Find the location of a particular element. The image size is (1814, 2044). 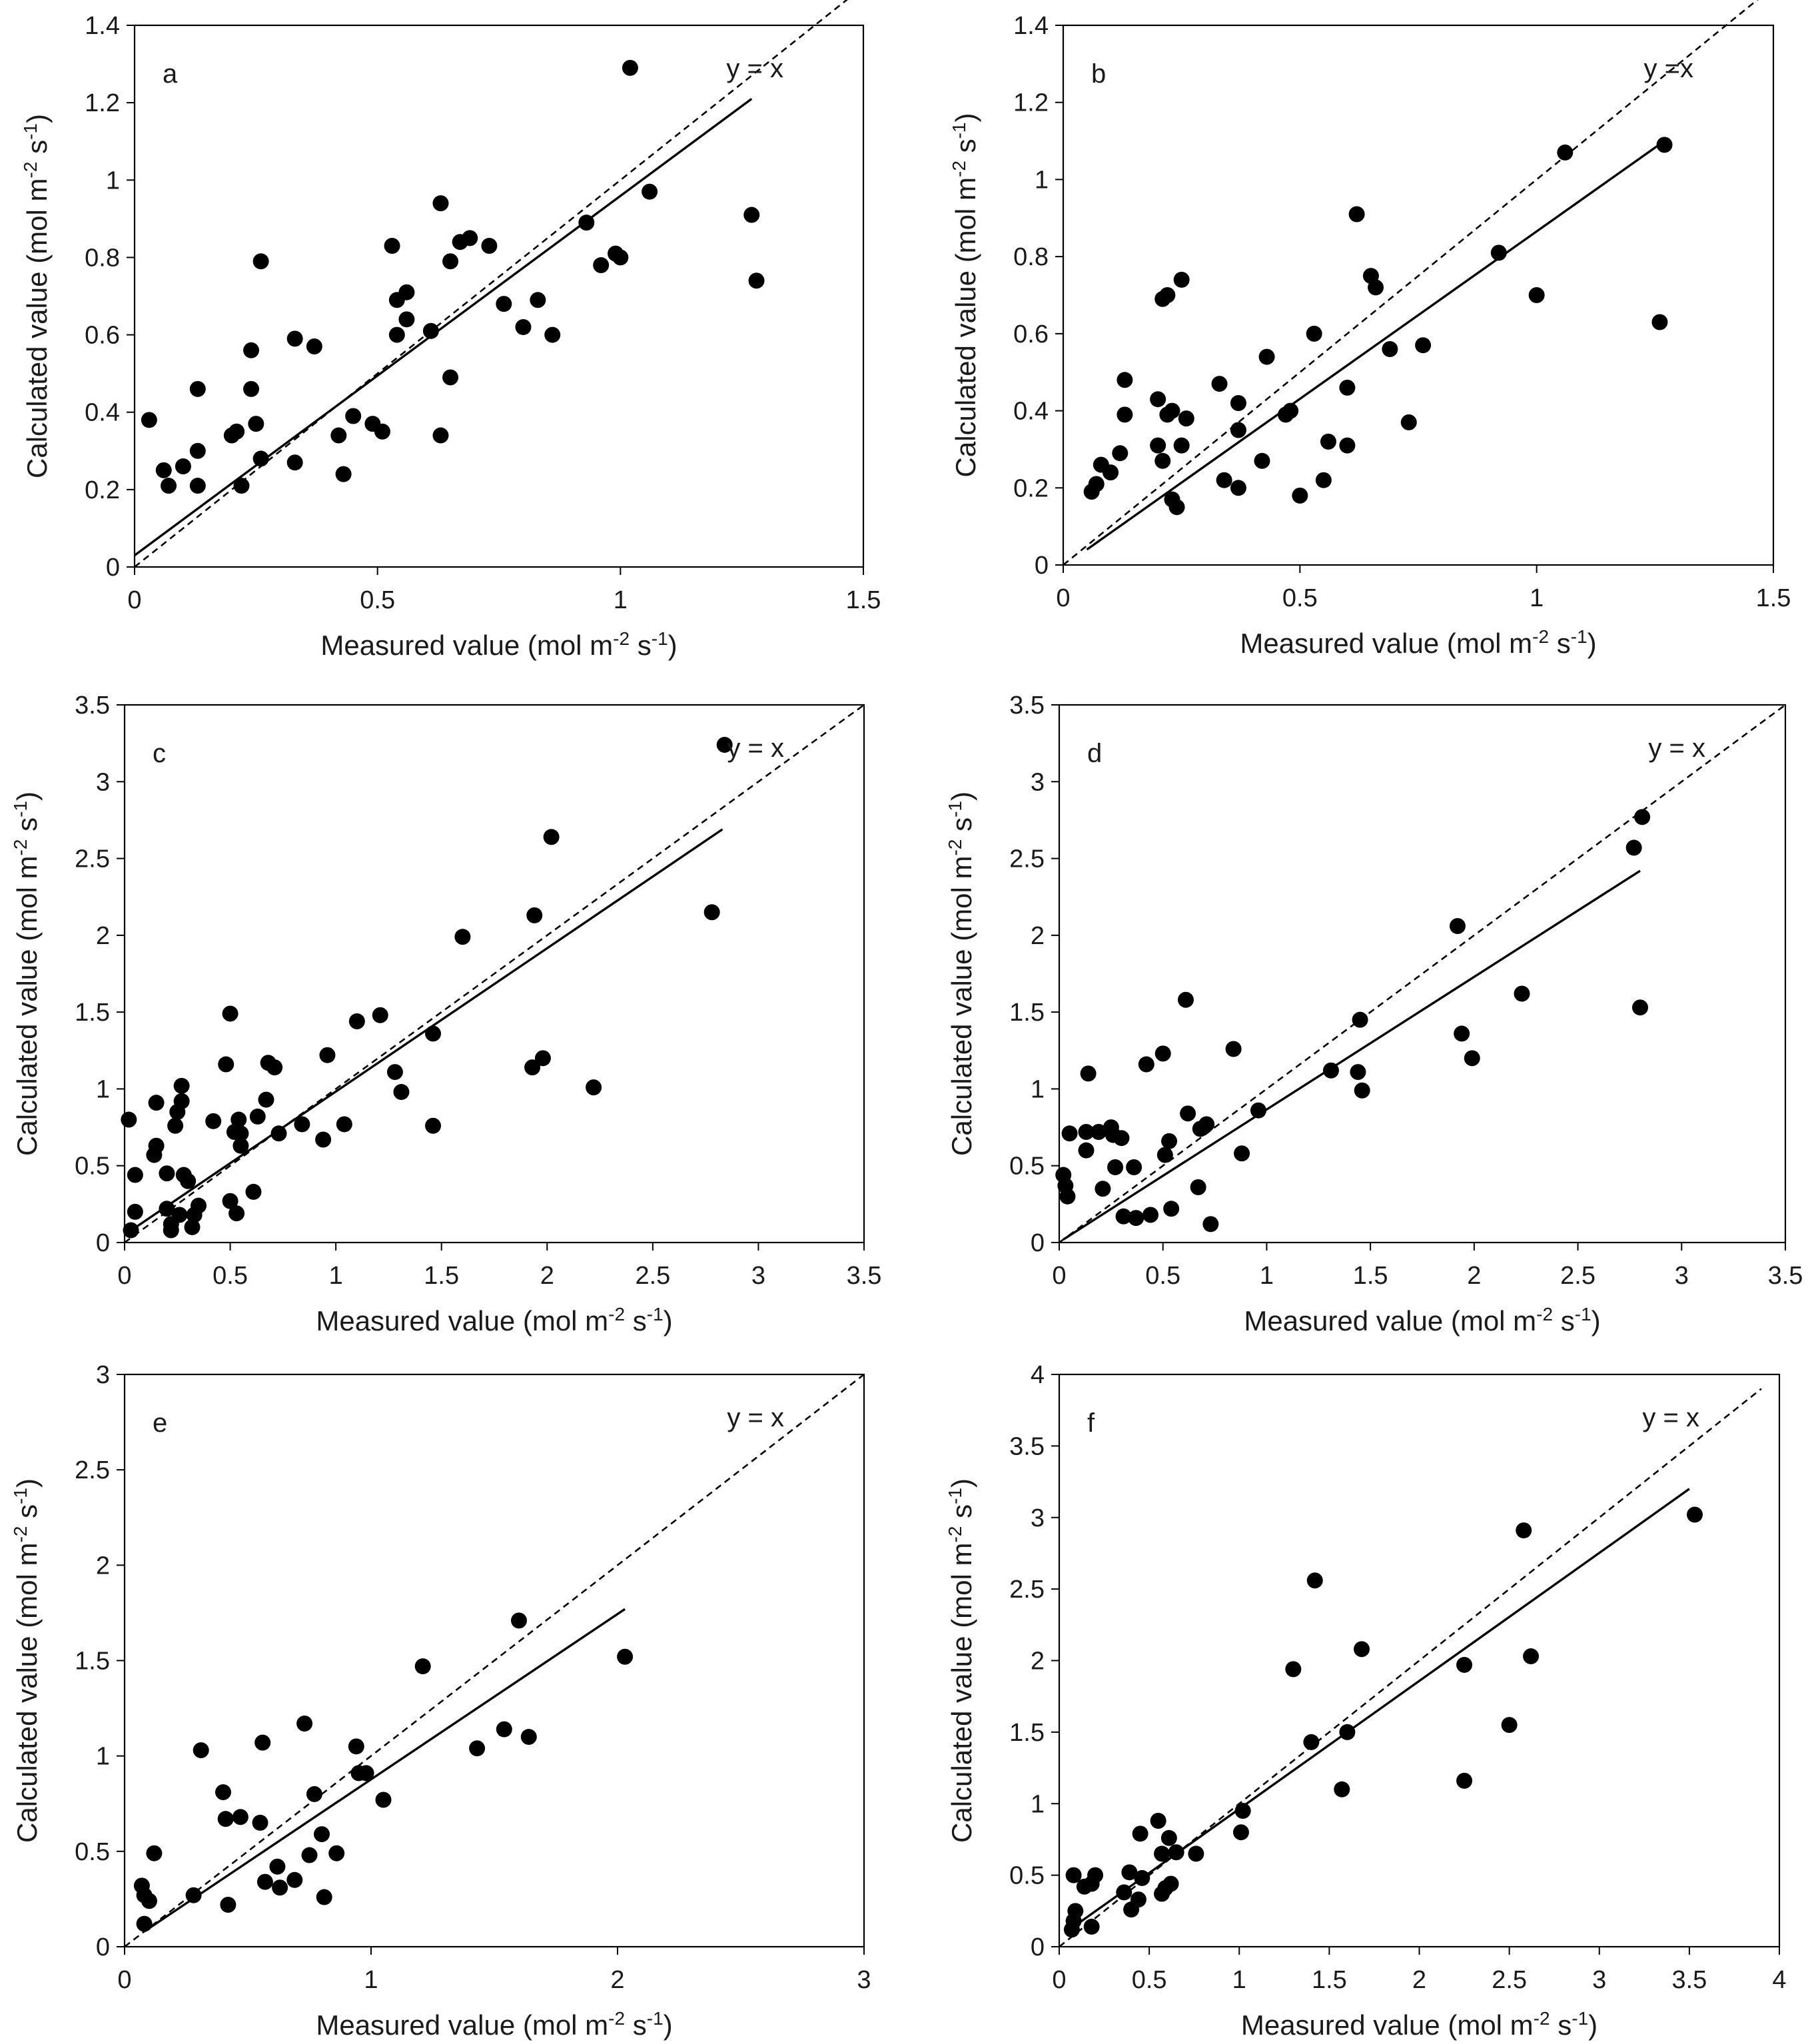

plot-frame is located at coordinates (499, 296).